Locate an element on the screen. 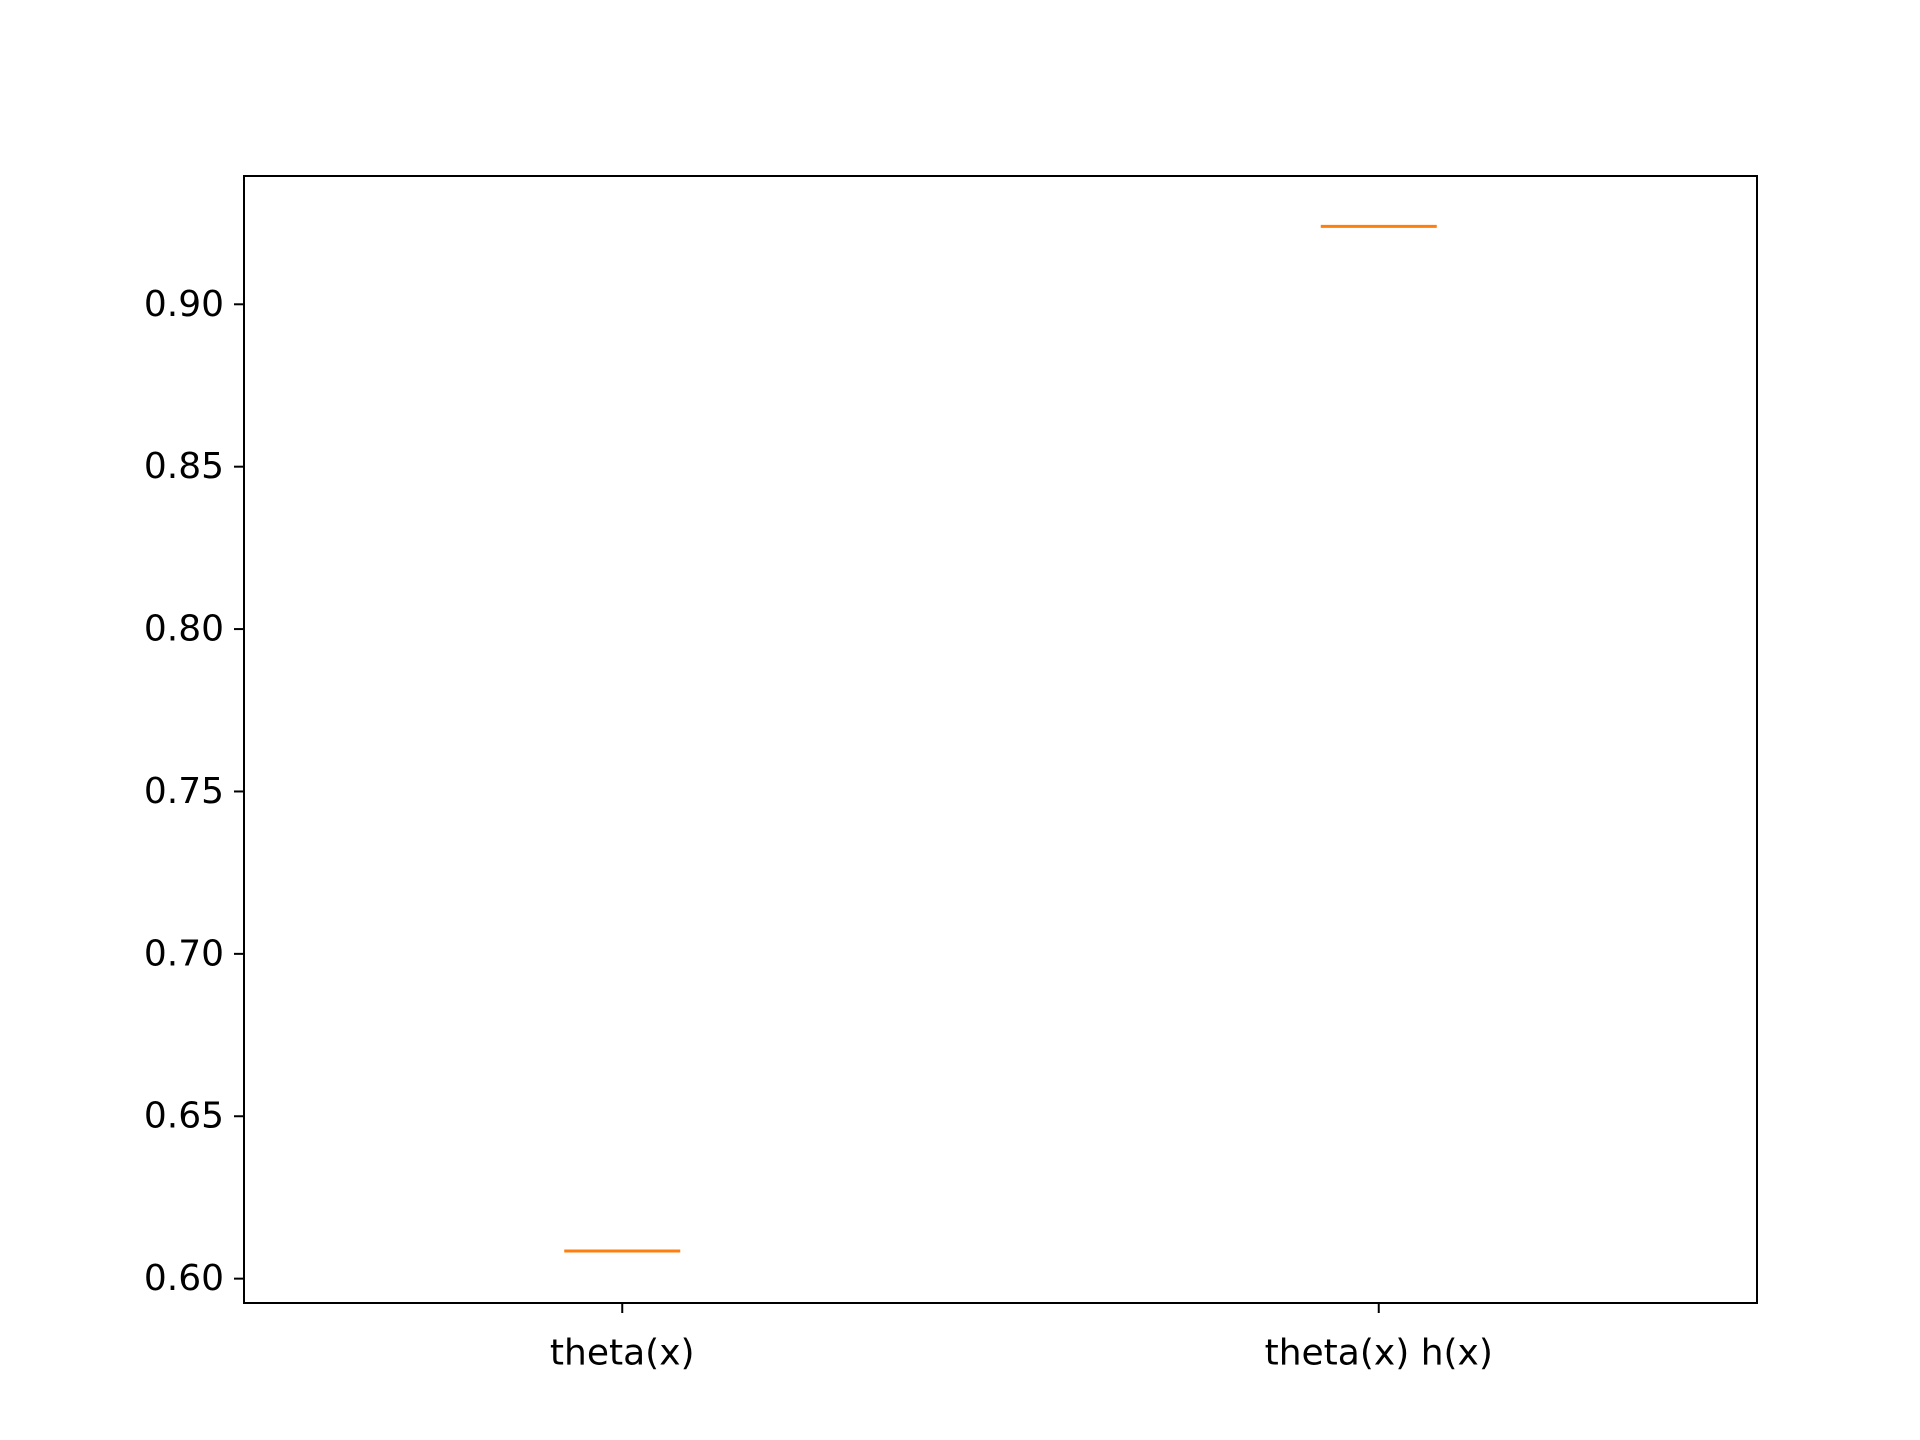 The image size is (1920, 1440). y-tick-label: 0.70 is located at coordinates (184, 953).